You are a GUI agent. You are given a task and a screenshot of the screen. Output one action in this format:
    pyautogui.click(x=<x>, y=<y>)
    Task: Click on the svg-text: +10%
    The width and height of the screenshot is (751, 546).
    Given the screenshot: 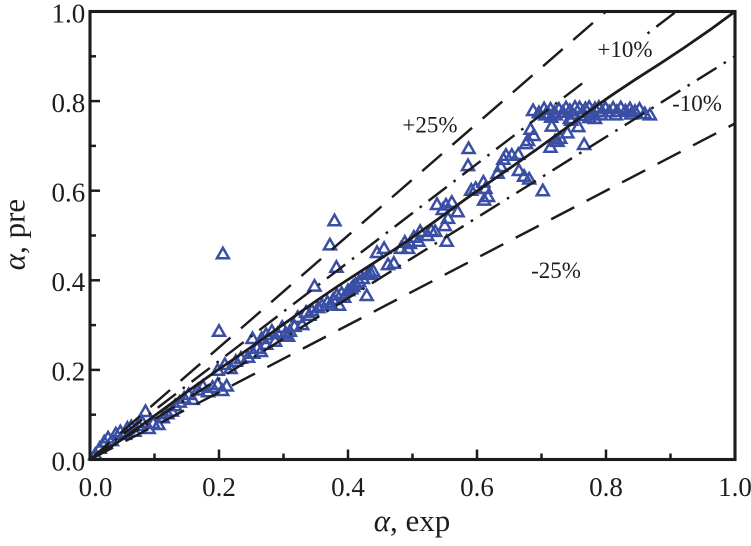 What is the action you would take?
    pyautogui.click(x=624, y=49)
    